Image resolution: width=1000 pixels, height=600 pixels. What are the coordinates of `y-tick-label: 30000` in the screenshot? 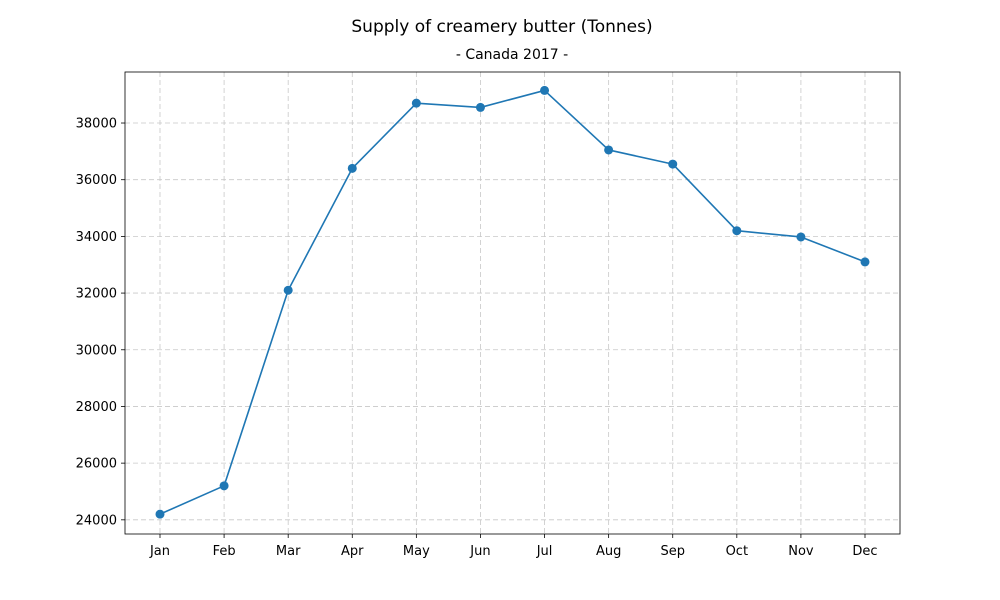 It's located at (96, 350).